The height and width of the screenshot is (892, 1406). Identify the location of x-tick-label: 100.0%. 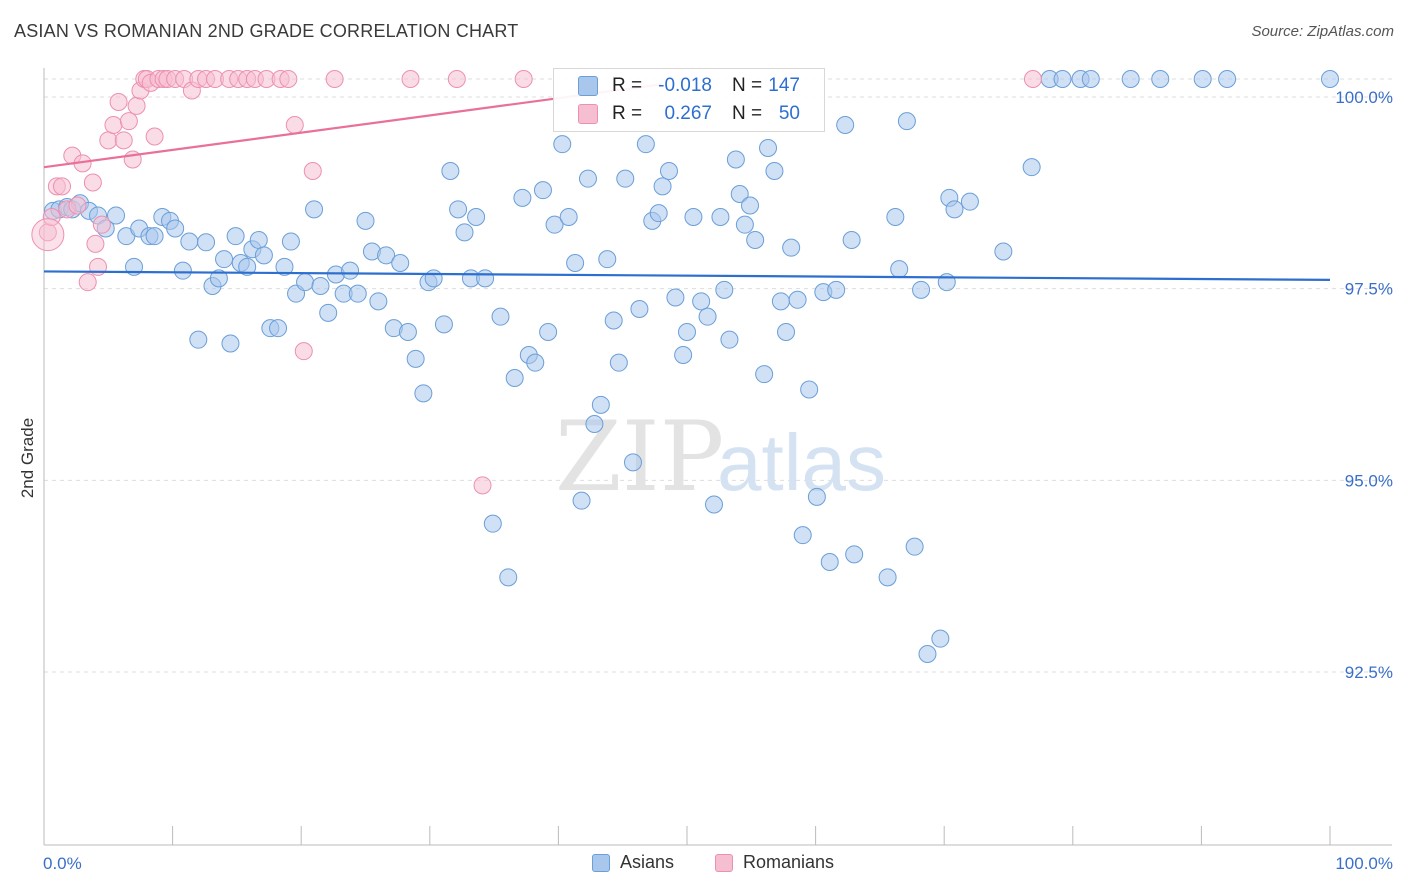
(1364, 863).